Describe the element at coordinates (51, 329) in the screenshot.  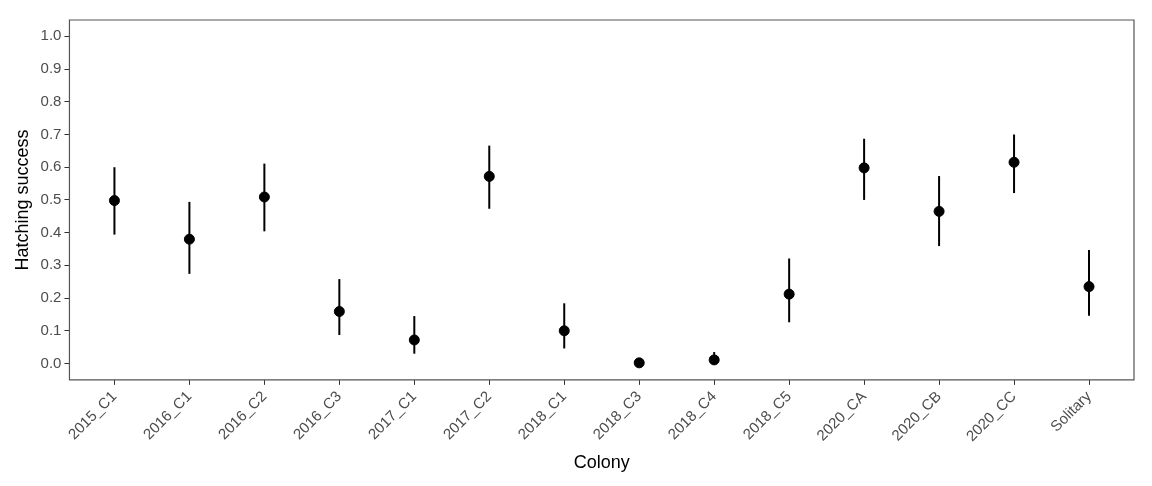
I see `y-tick-label: 0.1` at that location.